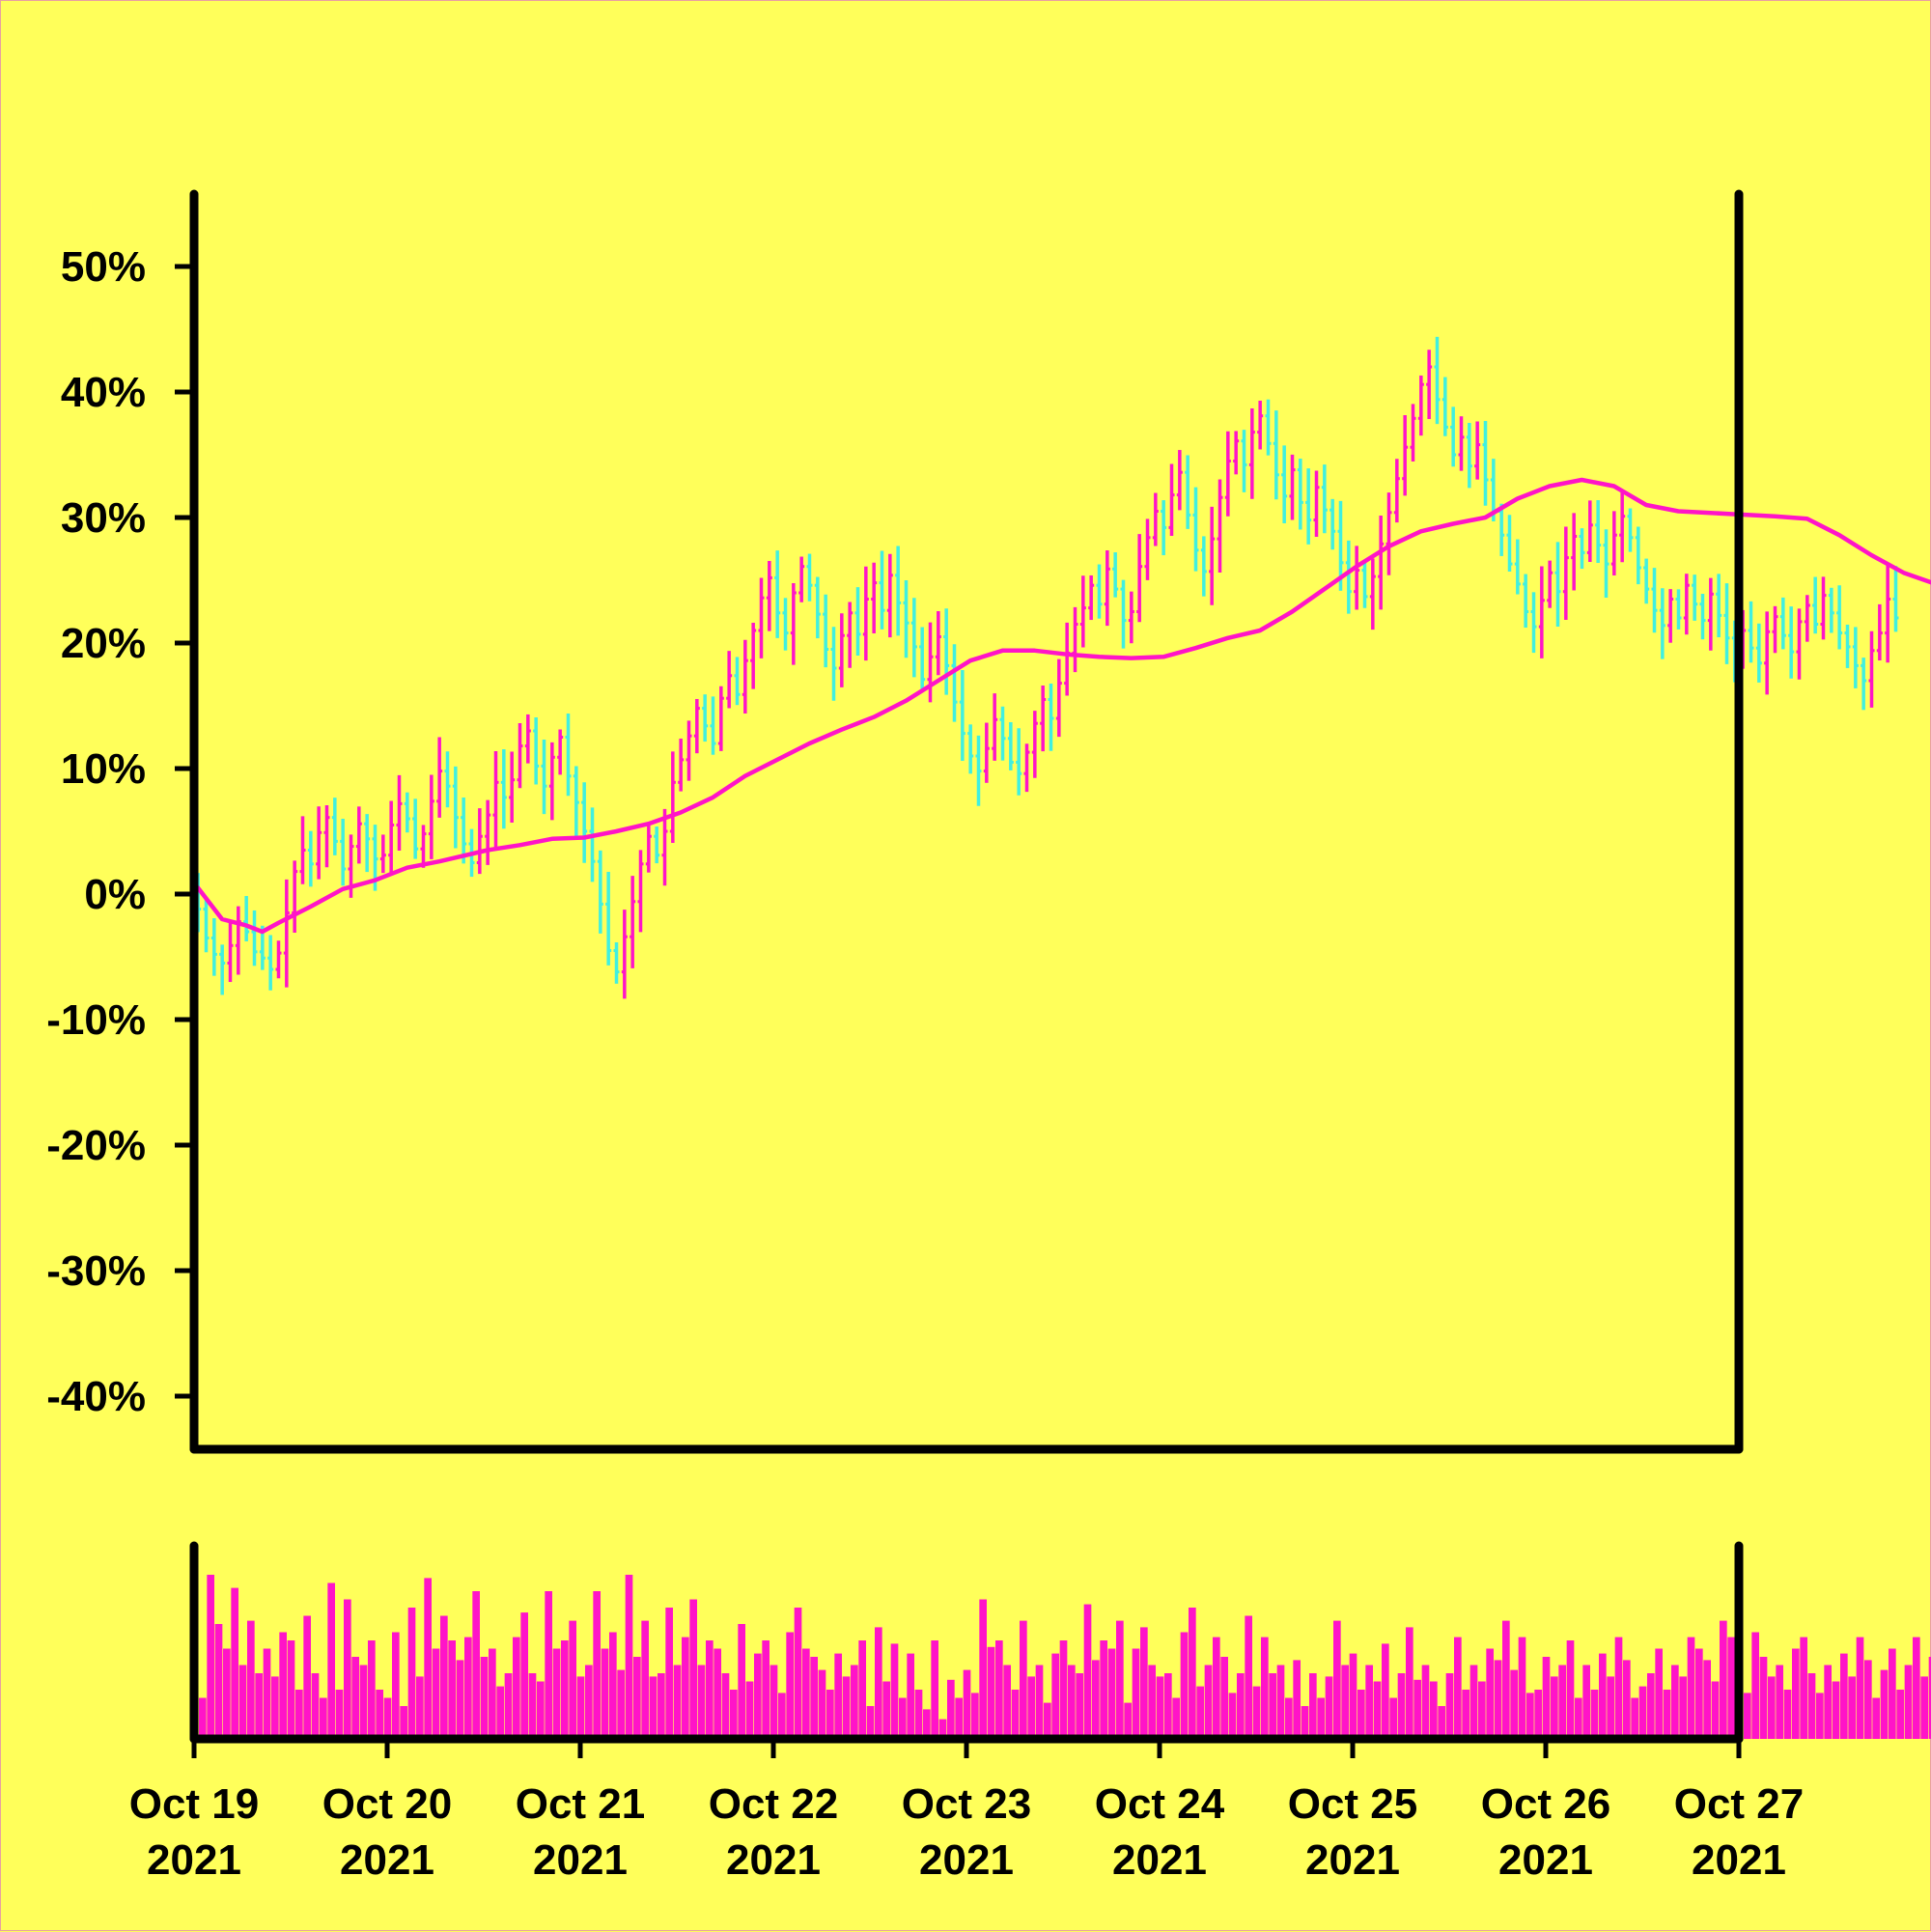 The height and width of the screenshot is (1932, 1931). Describe the element at coordinates (1739, 1832) in the screenshot. I see `x-tick-label: Oct 27 2021` at that location.